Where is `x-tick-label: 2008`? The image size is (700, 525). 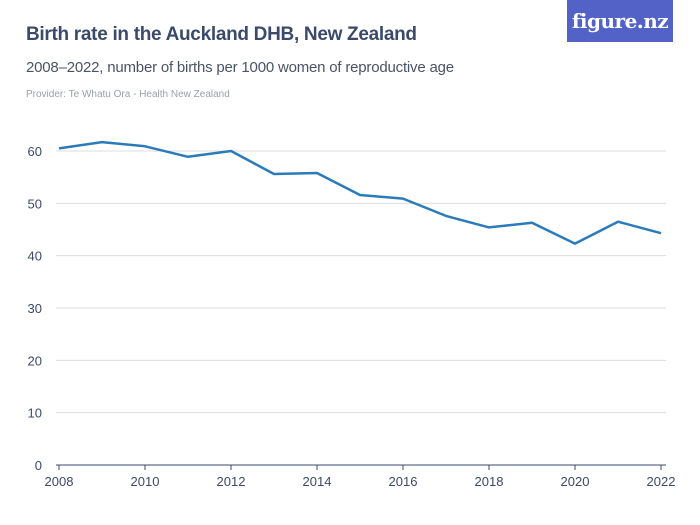
x-tick-label: 2008 is located at coordinates (59, 481).